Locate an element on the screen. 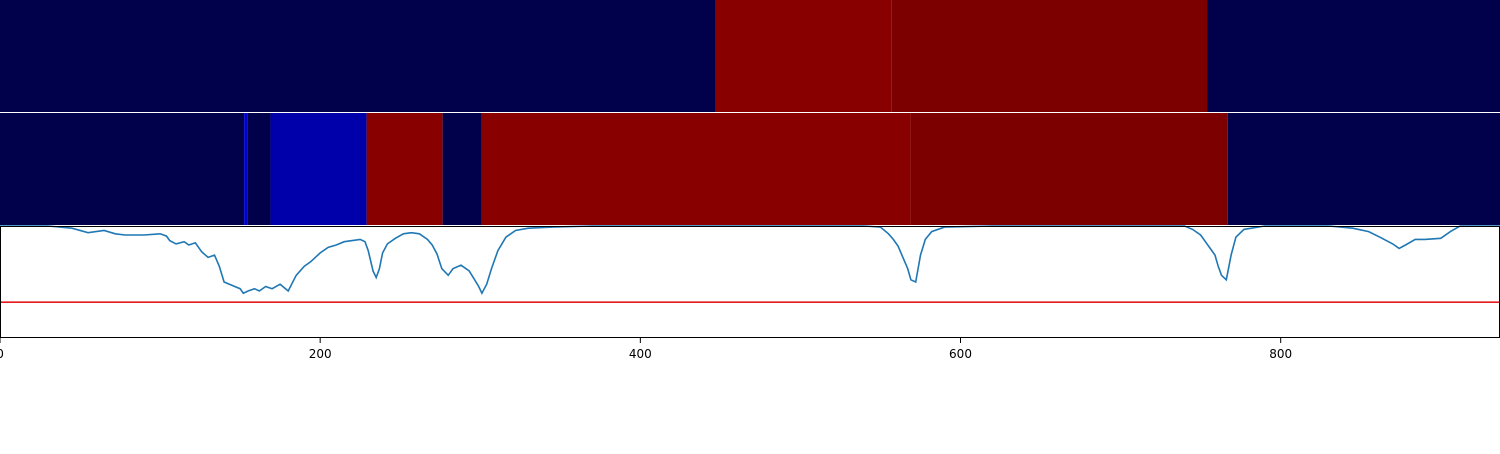 The width and height of the screenshot is (1500, 454). x-tick-label-2: 200 is located at coordinates (320, 354).